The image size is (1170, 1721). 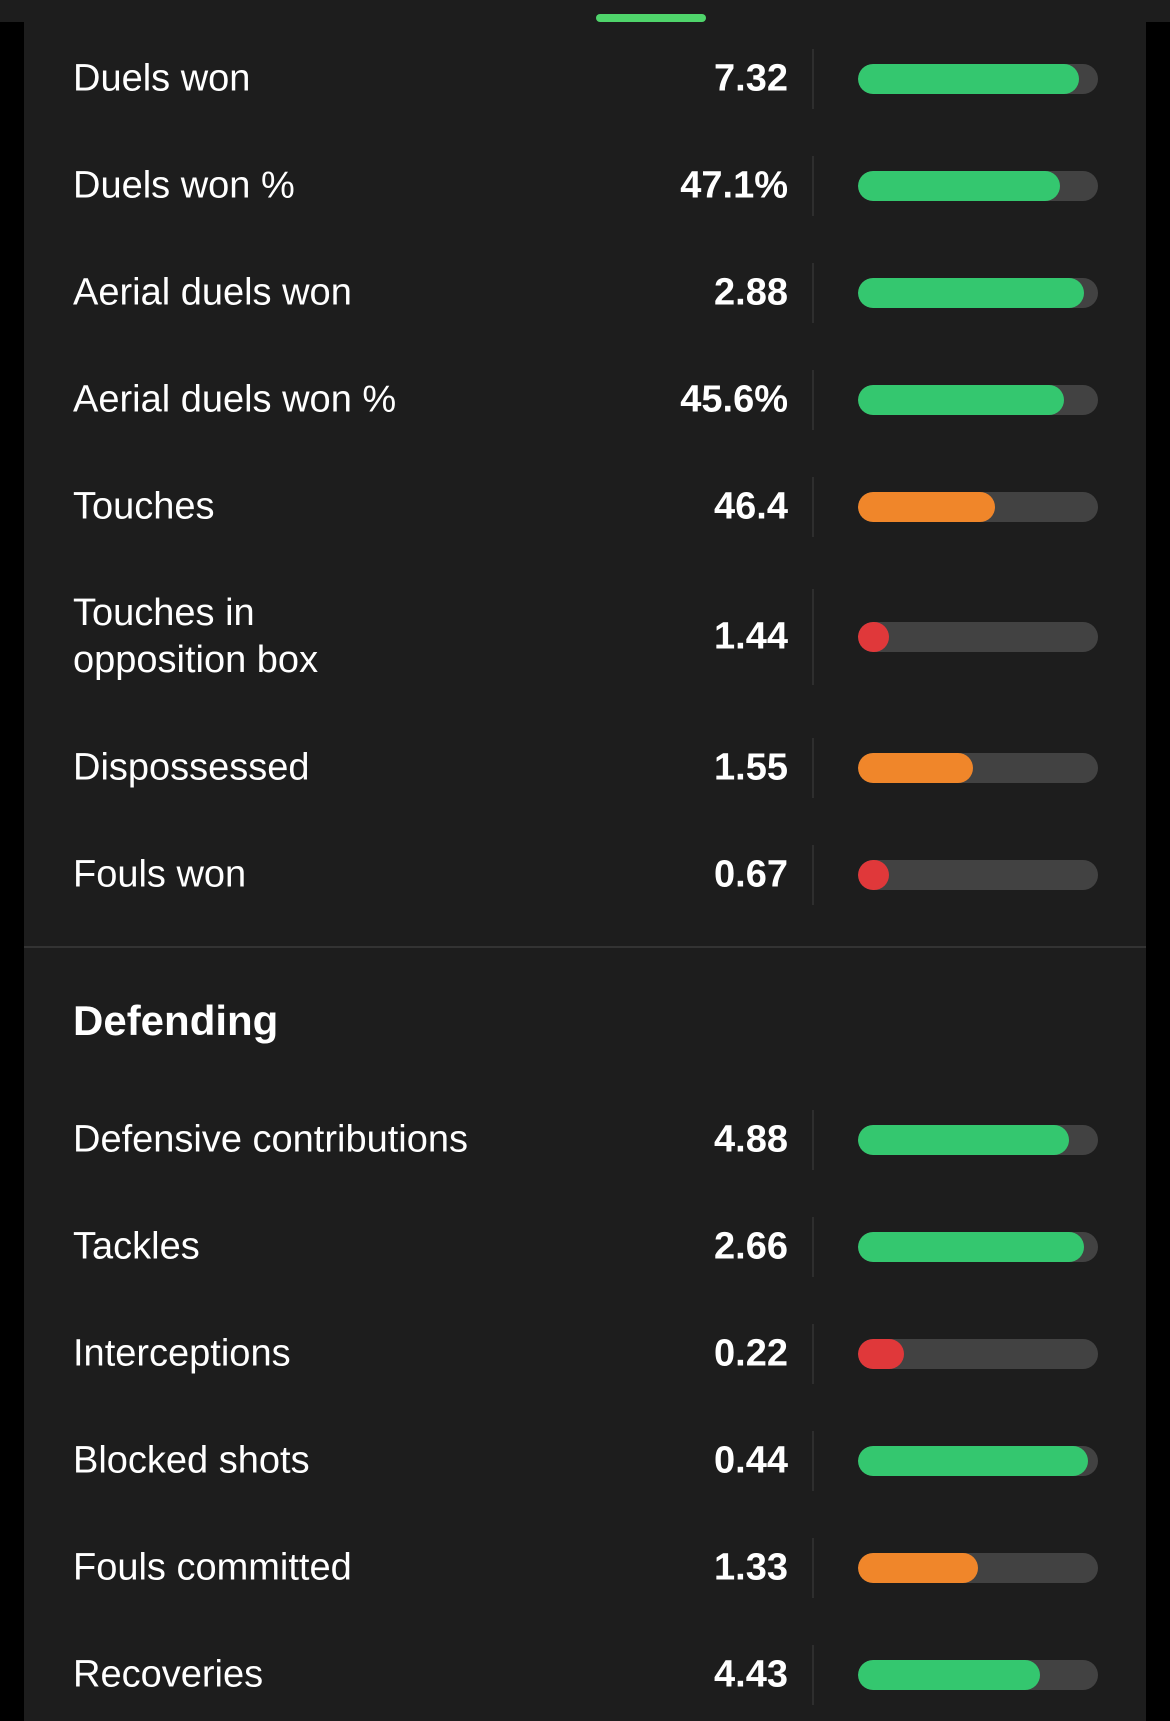 What do you see at coordinates (333, 1568) in the screenshot?
I see `stat-label: Fouls committed` at bounding box center [333, 1568].